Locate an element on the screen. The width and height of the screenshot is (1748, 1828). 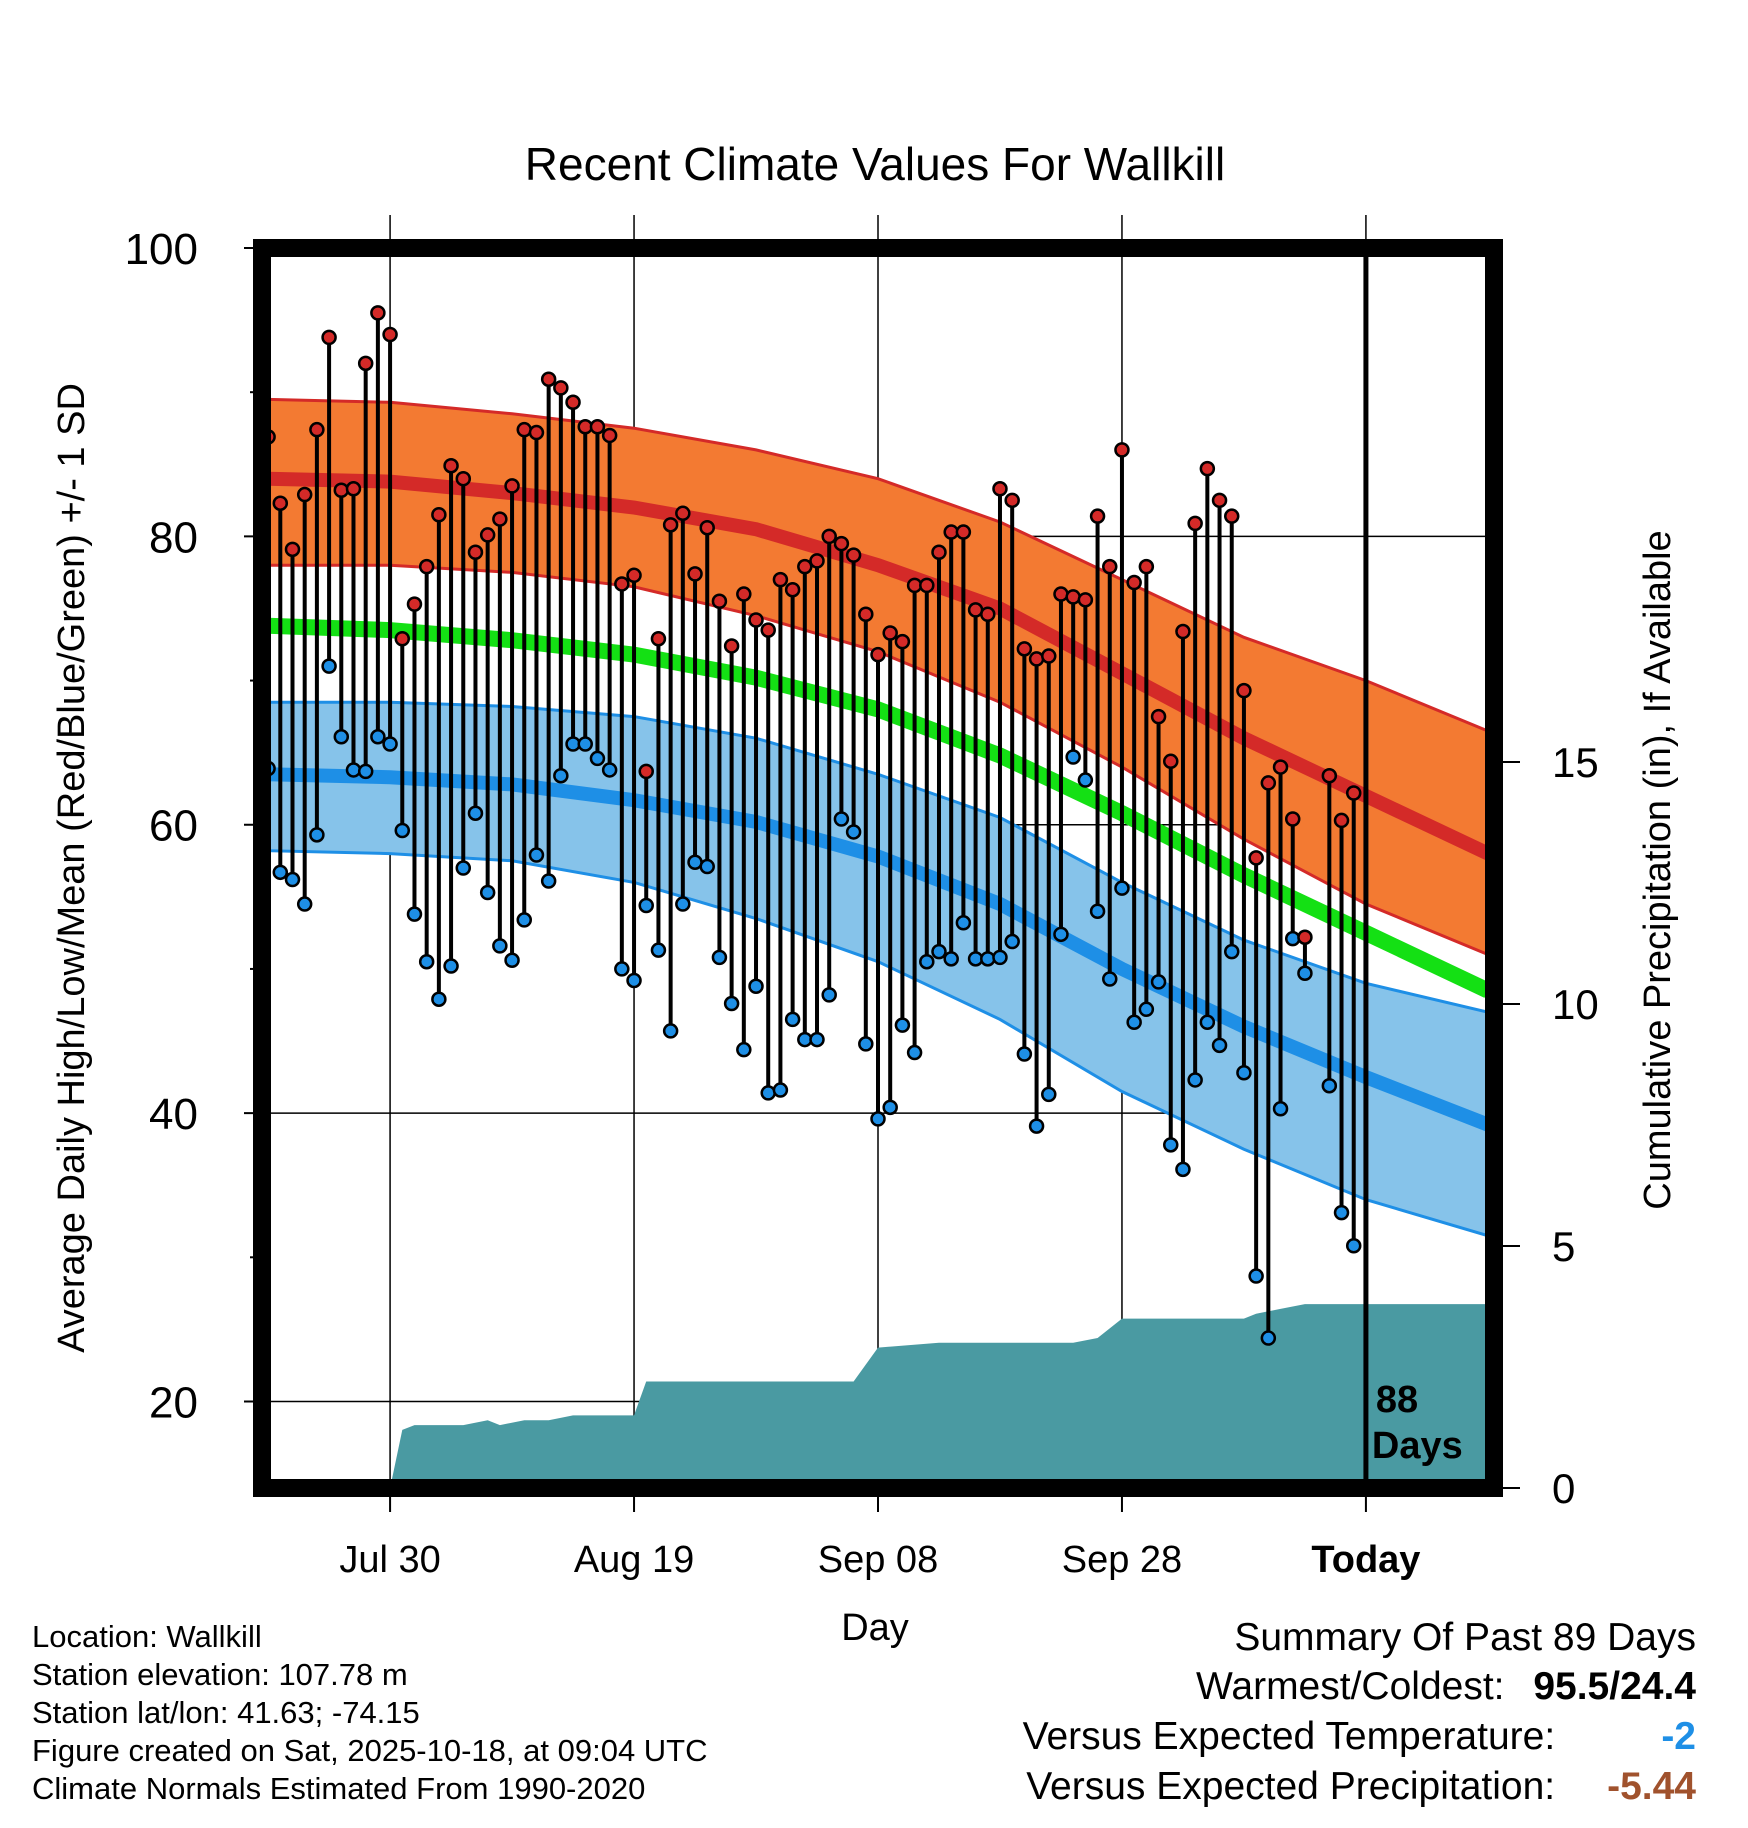
latlon-text: Station lat/lon: 41.63; -74.15 is located at coordinates (226, 1712).